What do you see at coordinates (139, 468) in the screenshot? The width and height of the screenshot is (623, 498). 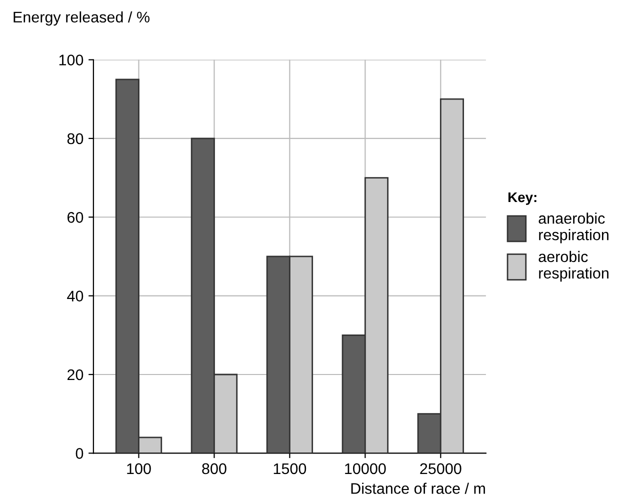 I see `x-tick-label: 100` at bounding box center [139, 468].